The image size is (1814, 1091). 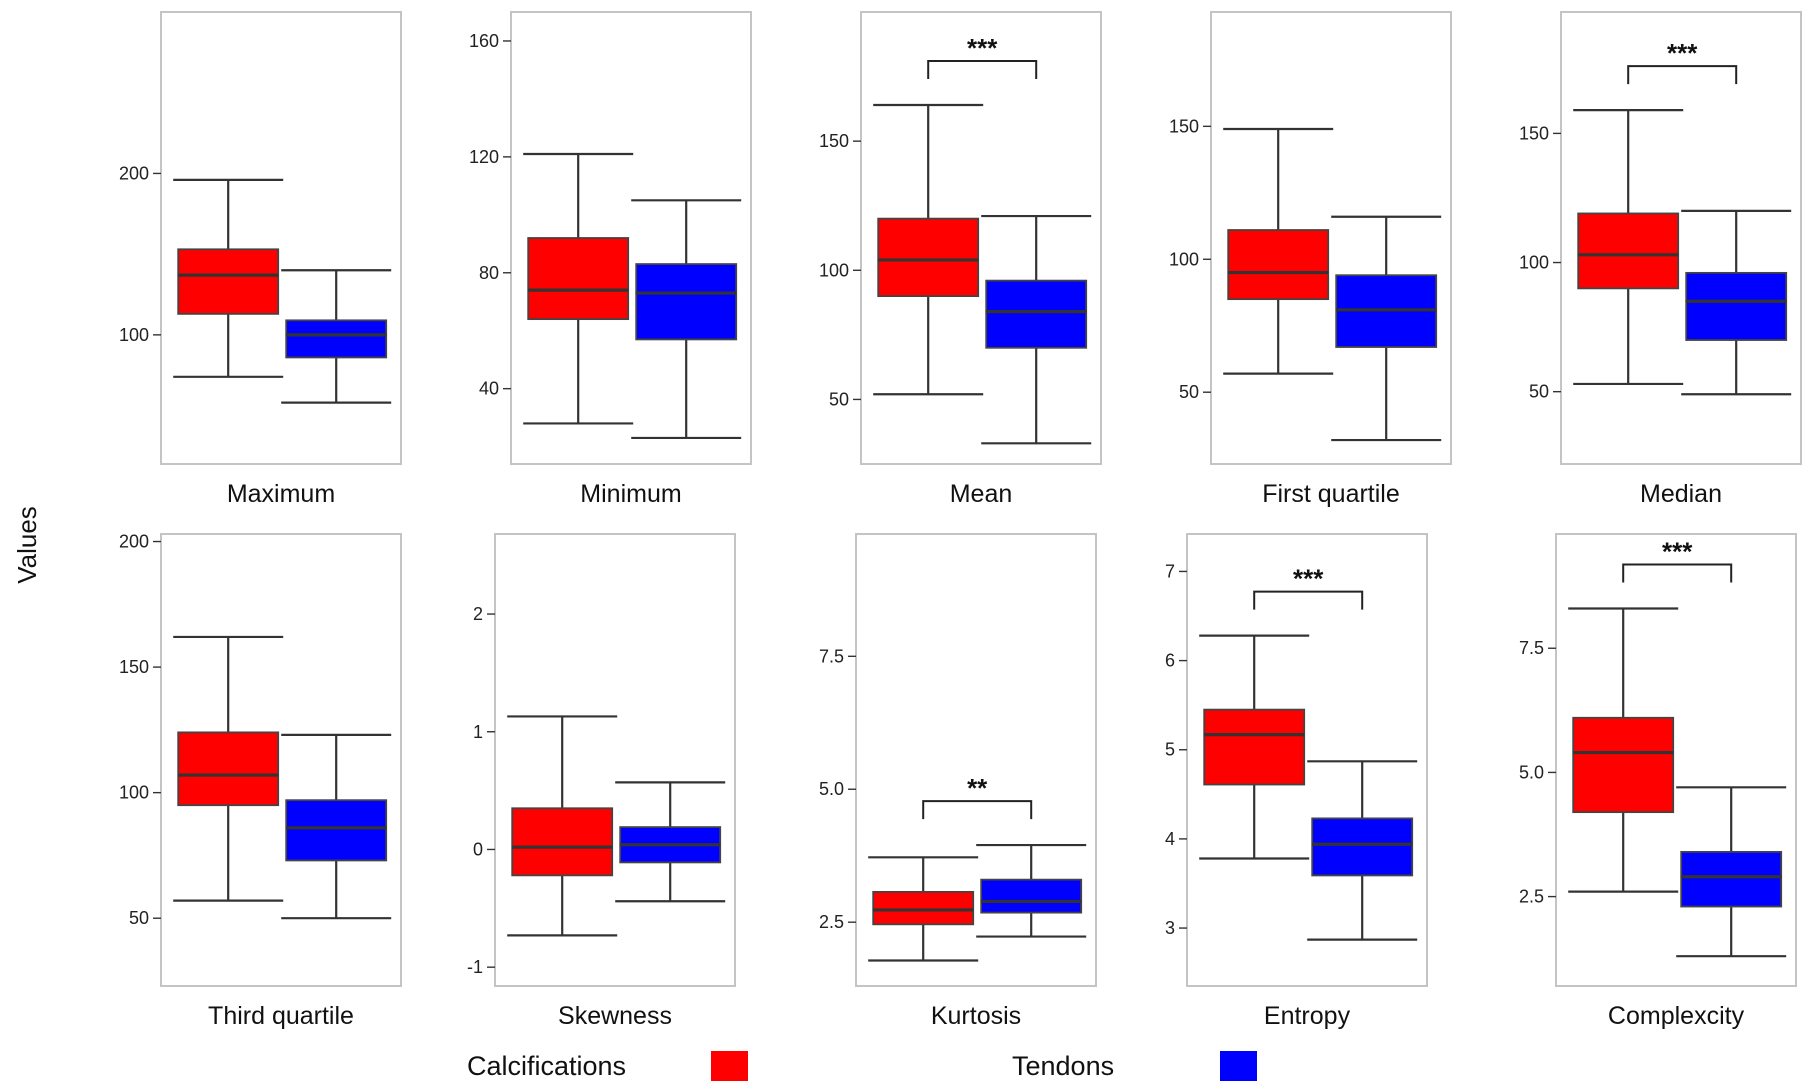 What do you see at coordinates (1307, 1016) in the screenshot?
I see `panel-title: Entropy` at bounding box center [1307, 1016].